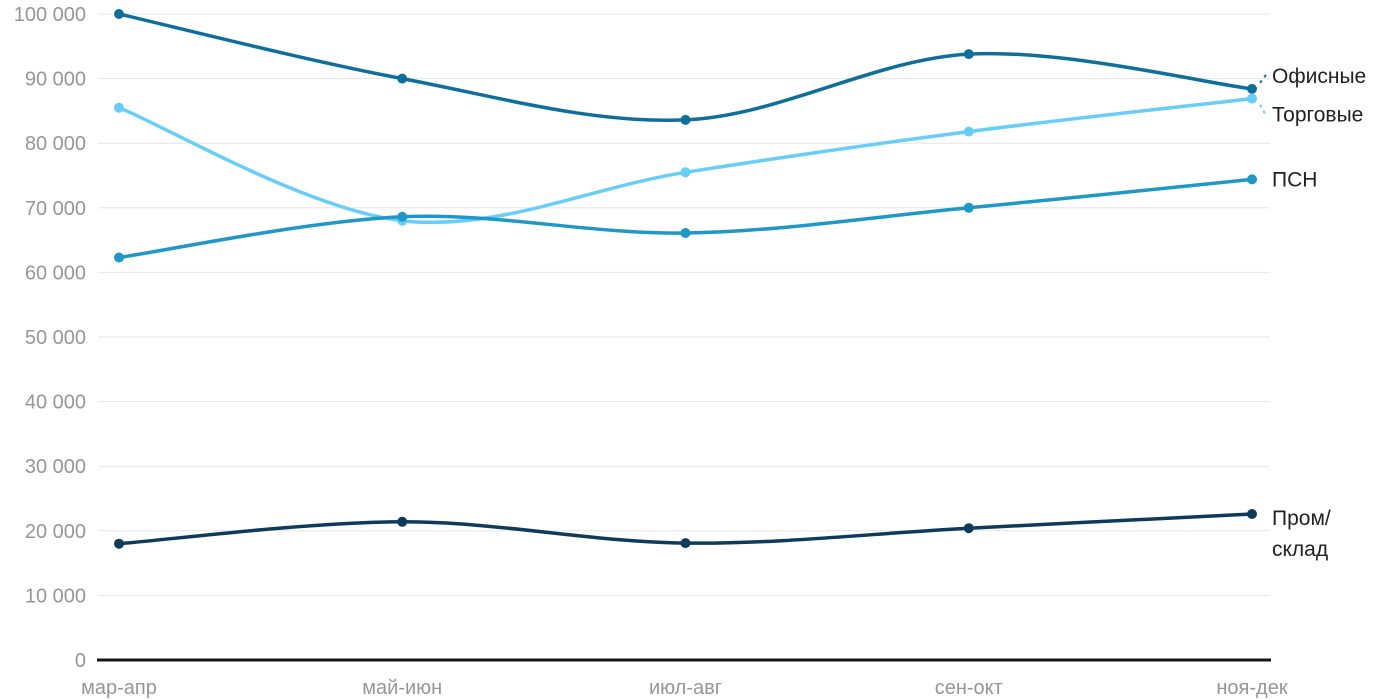  Describe the element at coordinates (55, 144) in the screenshot. I see `y-axis-tick-label: 80 000` at that location.